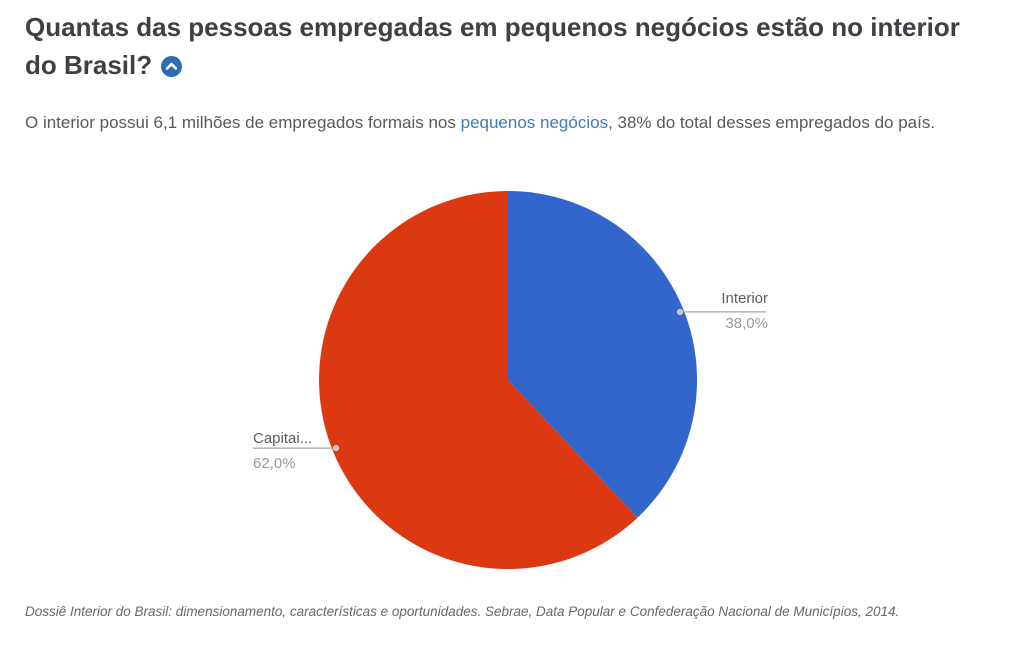  I want to click on pie-label-interior-name: Interior, so click(744, 298).